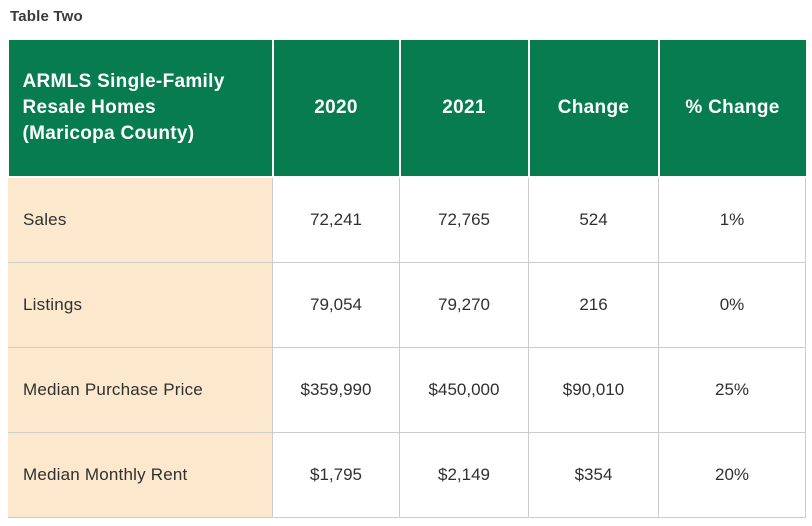 Image resolution: width=812 pixels, height=526 pixels. I want to click on cell-price-2020: $359,990, so click(336, 389).